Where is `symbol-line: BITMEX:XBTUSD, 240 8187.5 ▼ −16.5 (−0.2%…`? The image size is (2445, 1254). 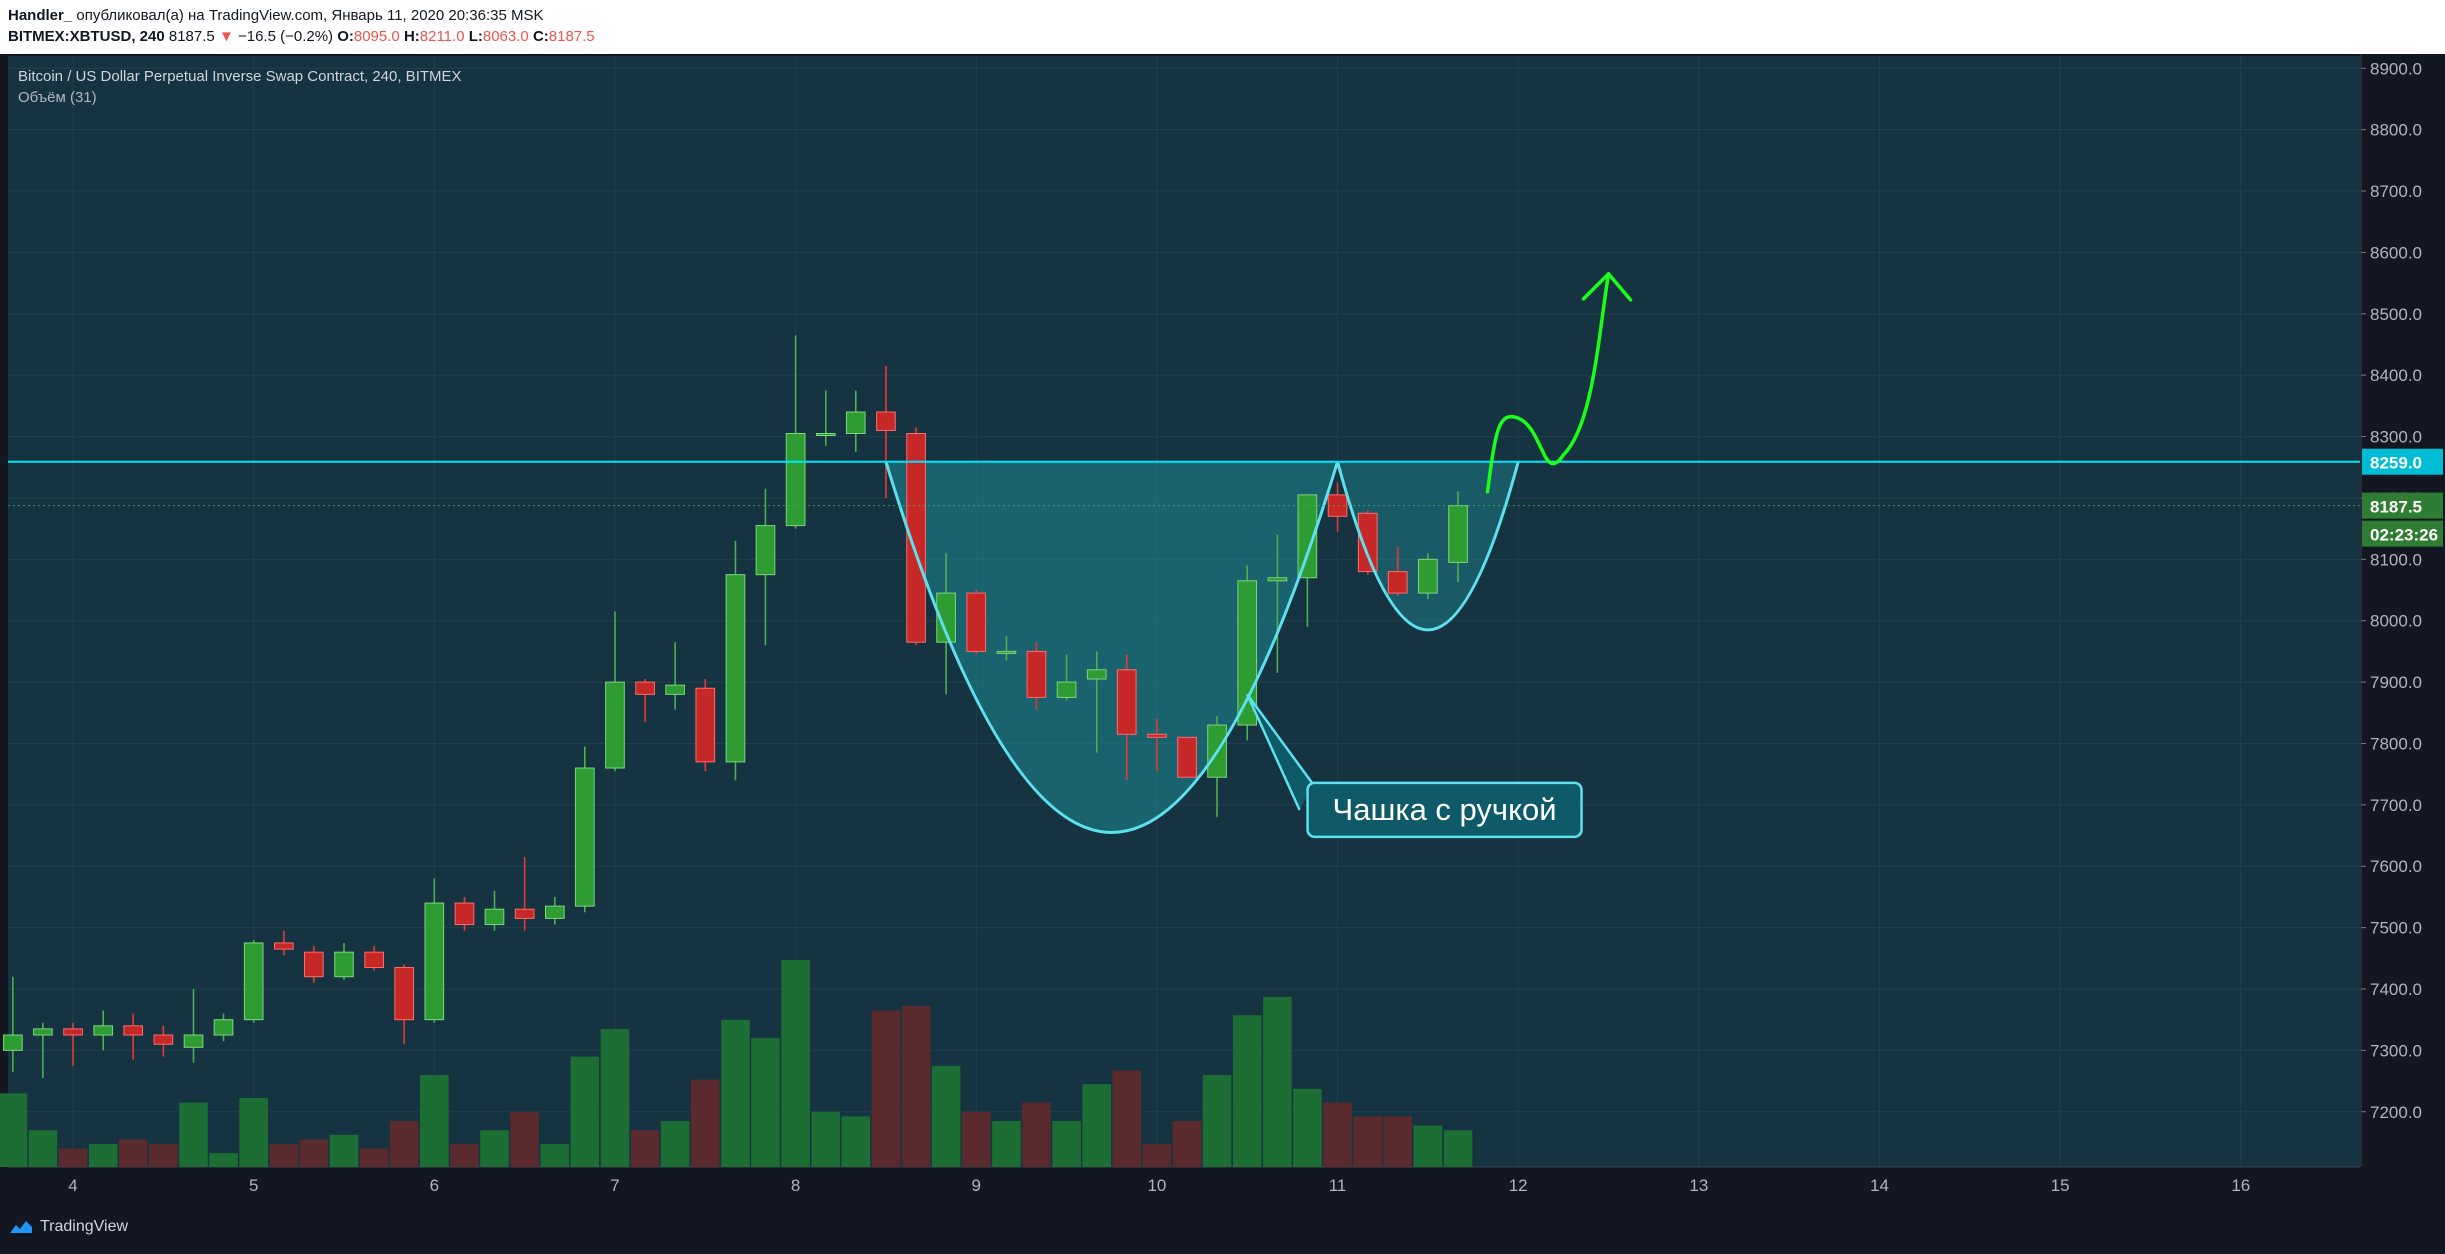
symbol-line: BITMEX:XBTUSD, 240 8187.5 ▼ −16.5 (−0.2%… is located at coordinates (301, 36).